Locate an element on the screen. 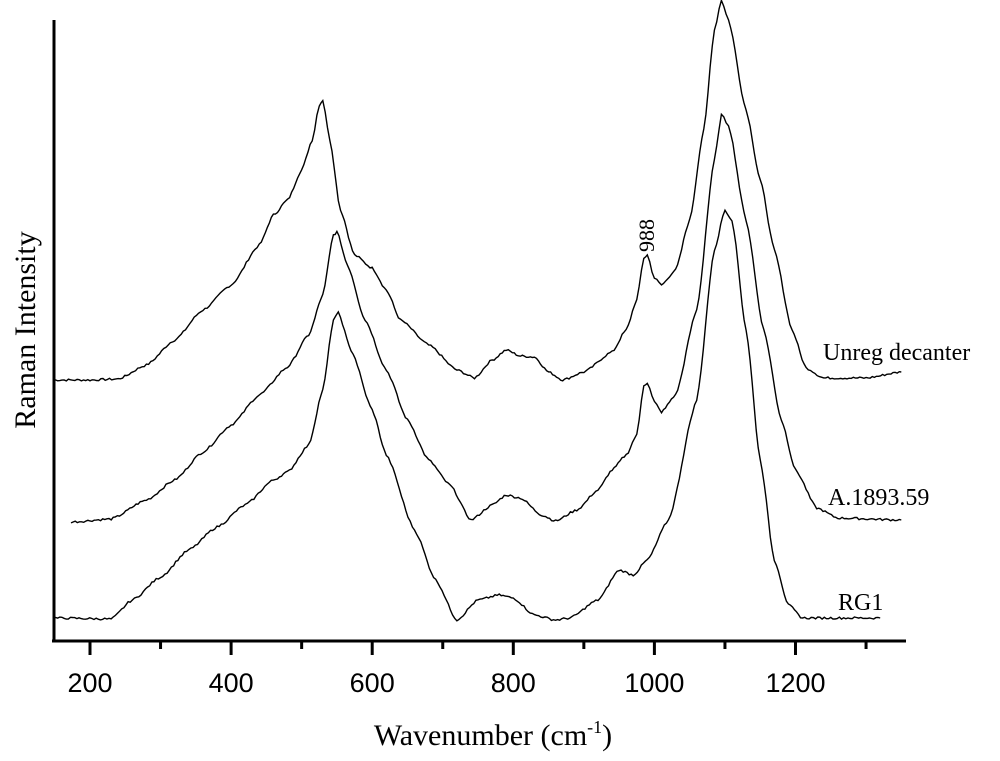  series-label-unreg-decanter: Unreg decanter is located at coordinates (896, 353).